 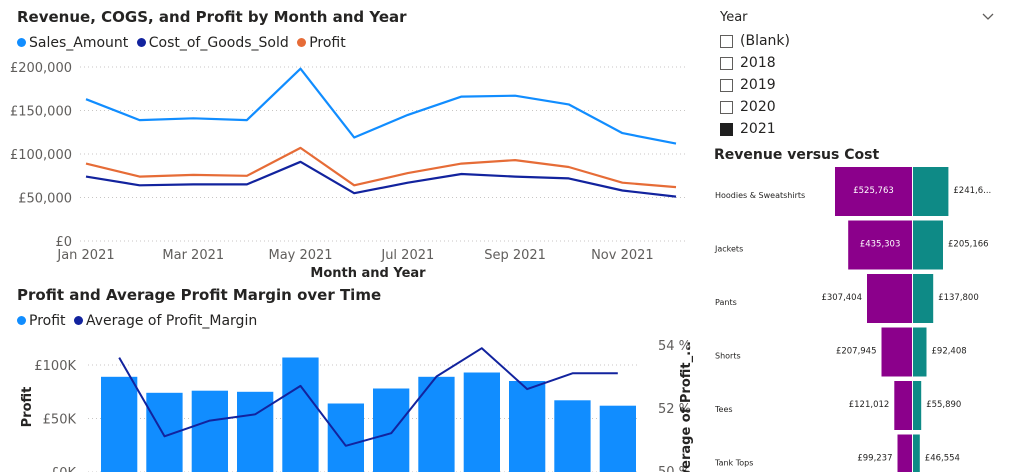 What do you see at coordinates (797, 155) in the screenshot?
I see `funnel-chart-title: Revenue versus Cost` at bounding box center [797, 155].